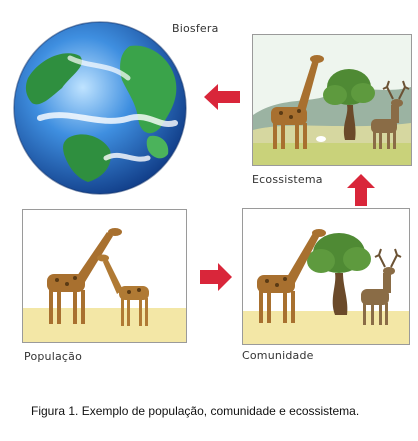 The image size is (418, 441). I want to click on panel-community, so click(326, 276).